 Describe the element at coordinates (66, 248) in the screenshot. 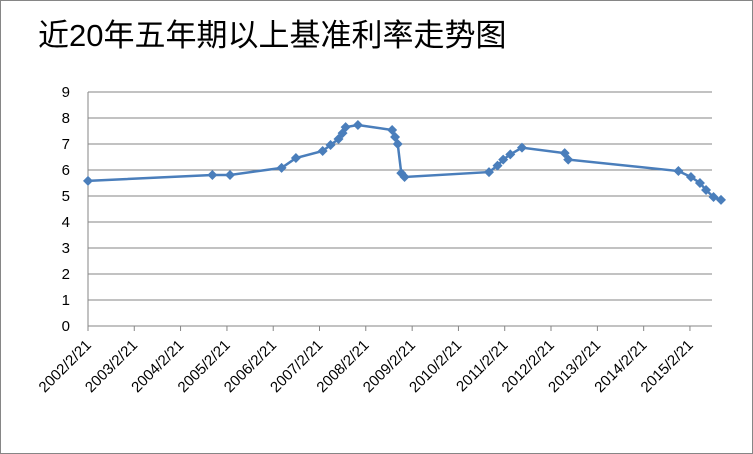

I see `y-tick-label: 3` at that location.